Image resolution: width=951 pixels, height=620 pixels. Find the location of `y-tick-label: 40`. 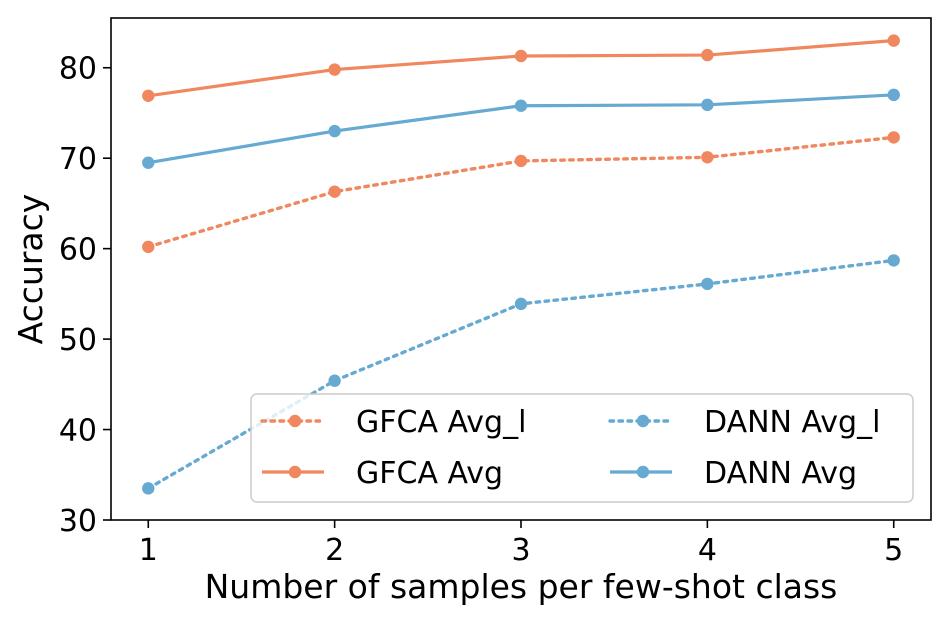

y-tick-label: 40 is located at coordinates (78, 431).